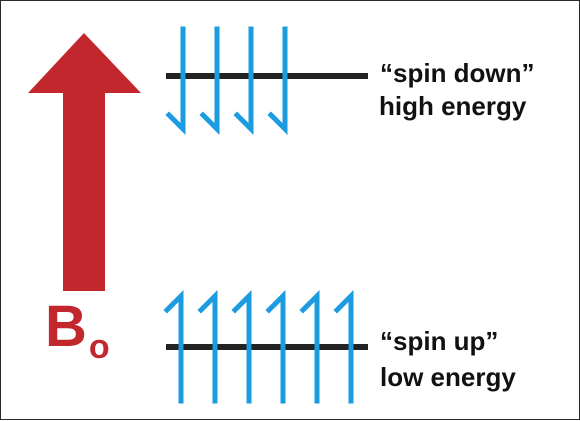 This screenshot has height=421, width=580. I want to click on spin-up-label: “spin up”, so click(439, 341).